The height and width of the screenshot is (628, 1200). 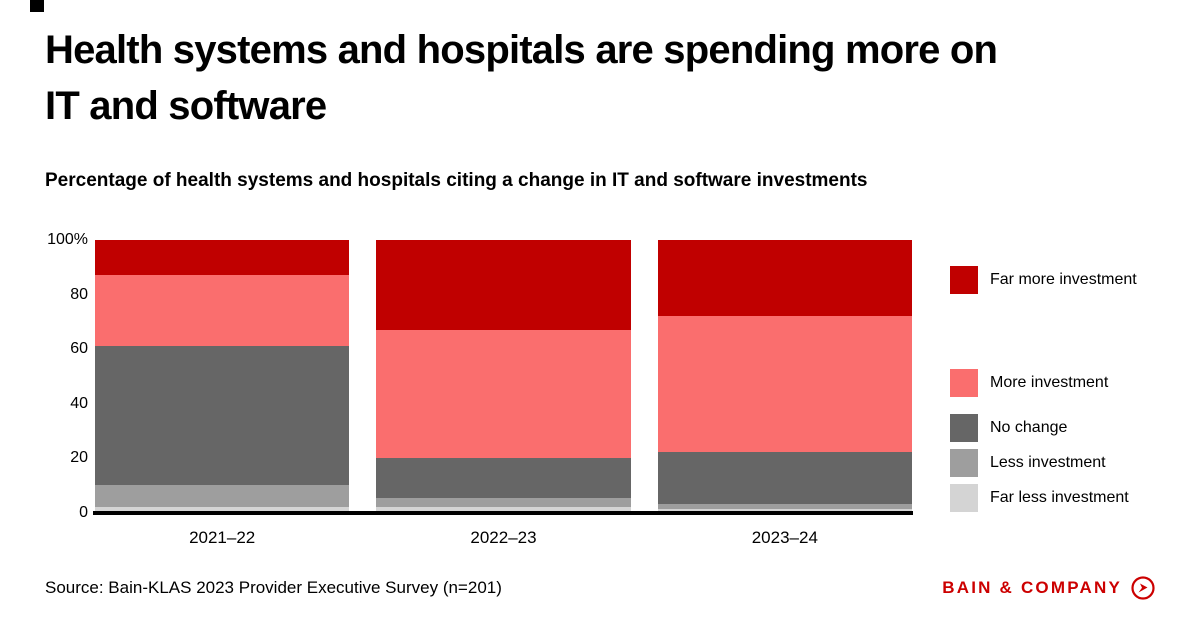 I want to click on x-tick-label: 2023–24, so click(x=784, y=537).